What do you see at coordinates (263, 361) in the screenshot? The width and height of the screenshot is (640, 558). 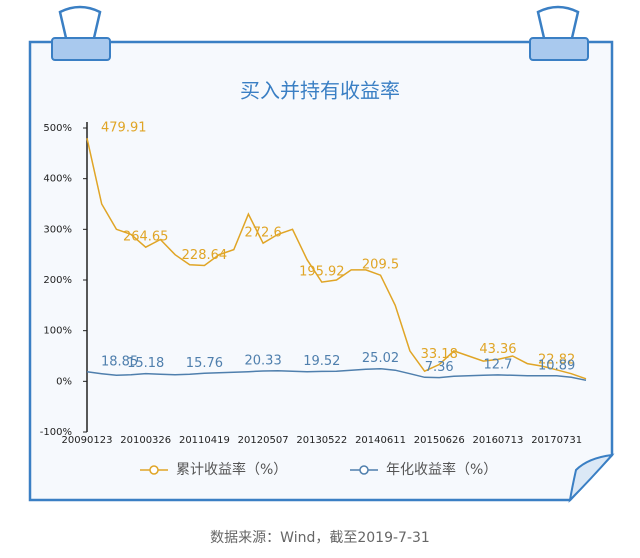 I see `data-label: 20.33` at bounding box center [263, 361].